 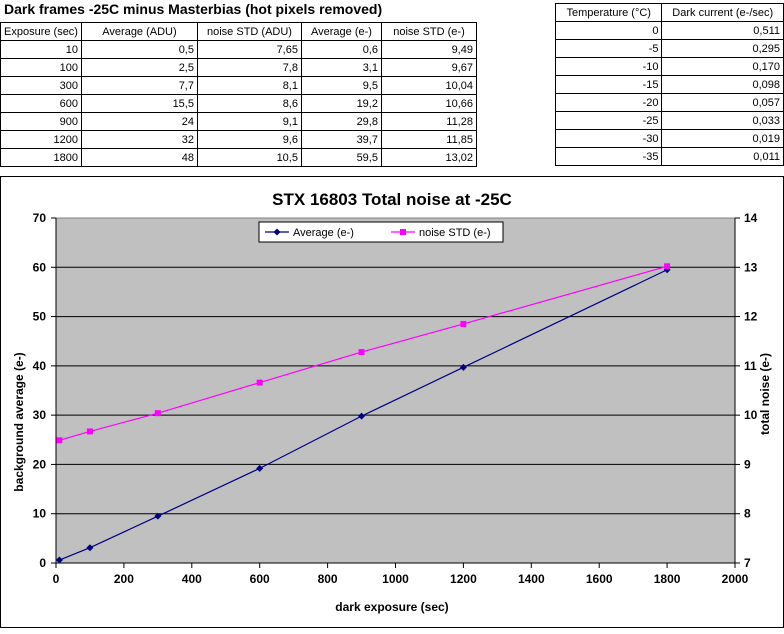 What do you see at coordinates (722, 66) in the screenshot?
I see `table-cell: 0,170` at bounding box center [722, 66].